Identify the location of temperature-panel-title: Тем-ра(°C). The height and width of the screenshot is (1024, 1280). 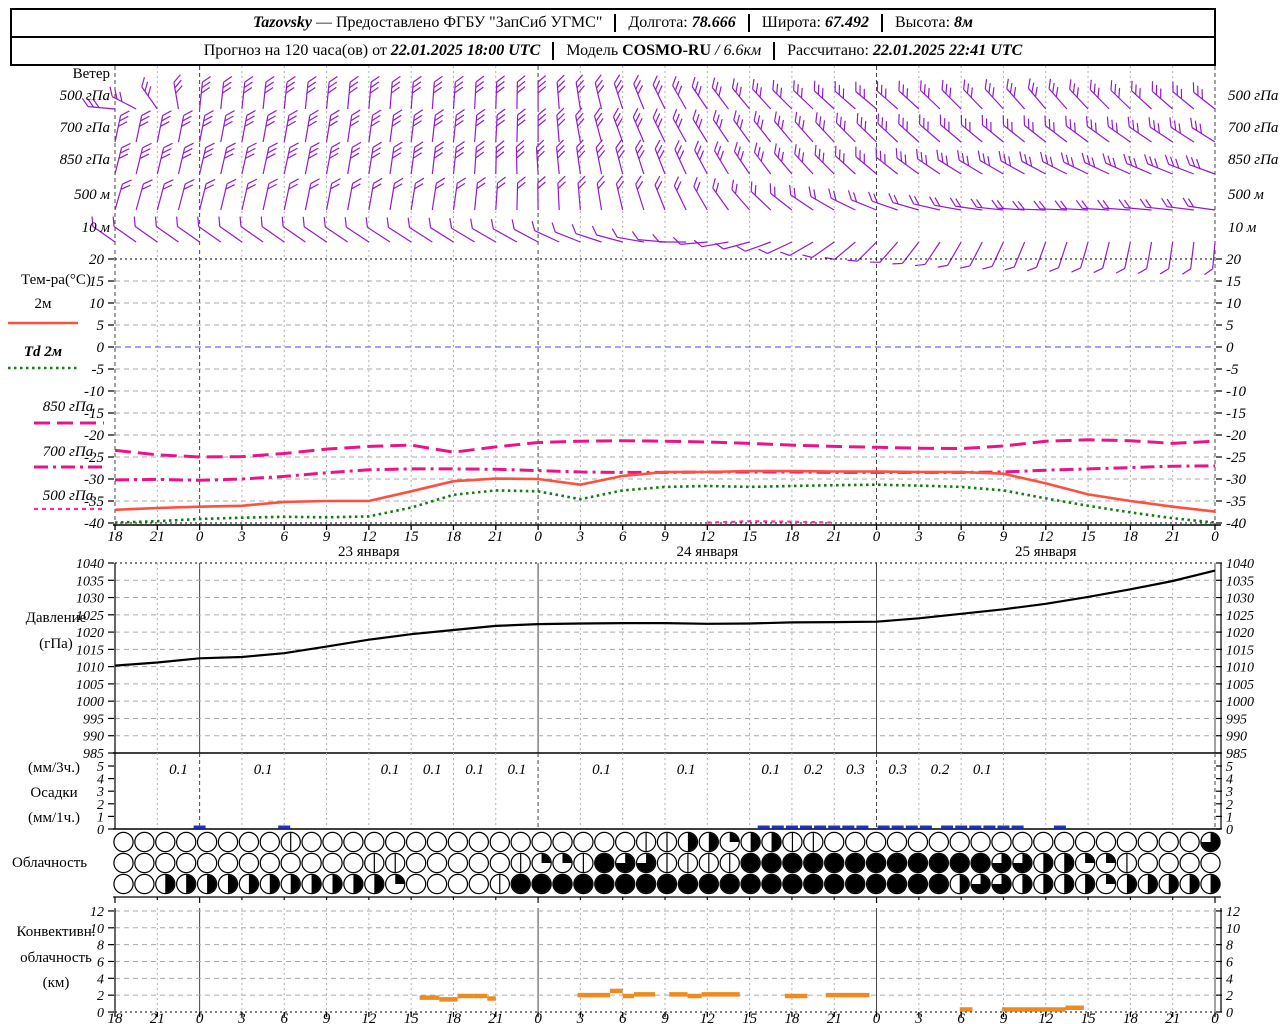
(56, 280).